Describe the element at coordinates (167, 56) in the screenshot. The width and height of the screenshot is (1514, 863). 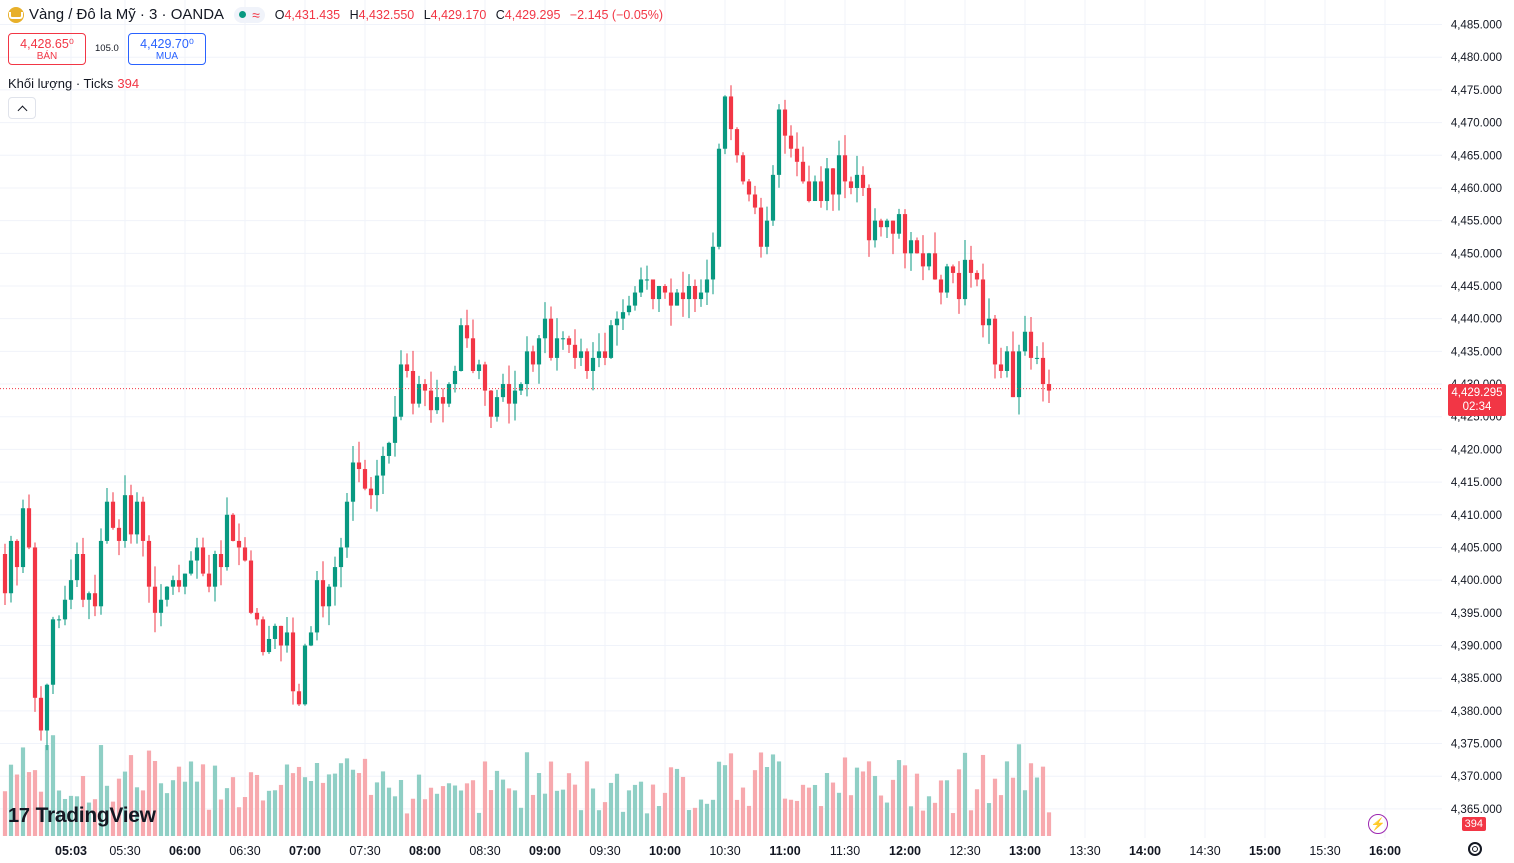
I see `buy-label: MUA` at that location.